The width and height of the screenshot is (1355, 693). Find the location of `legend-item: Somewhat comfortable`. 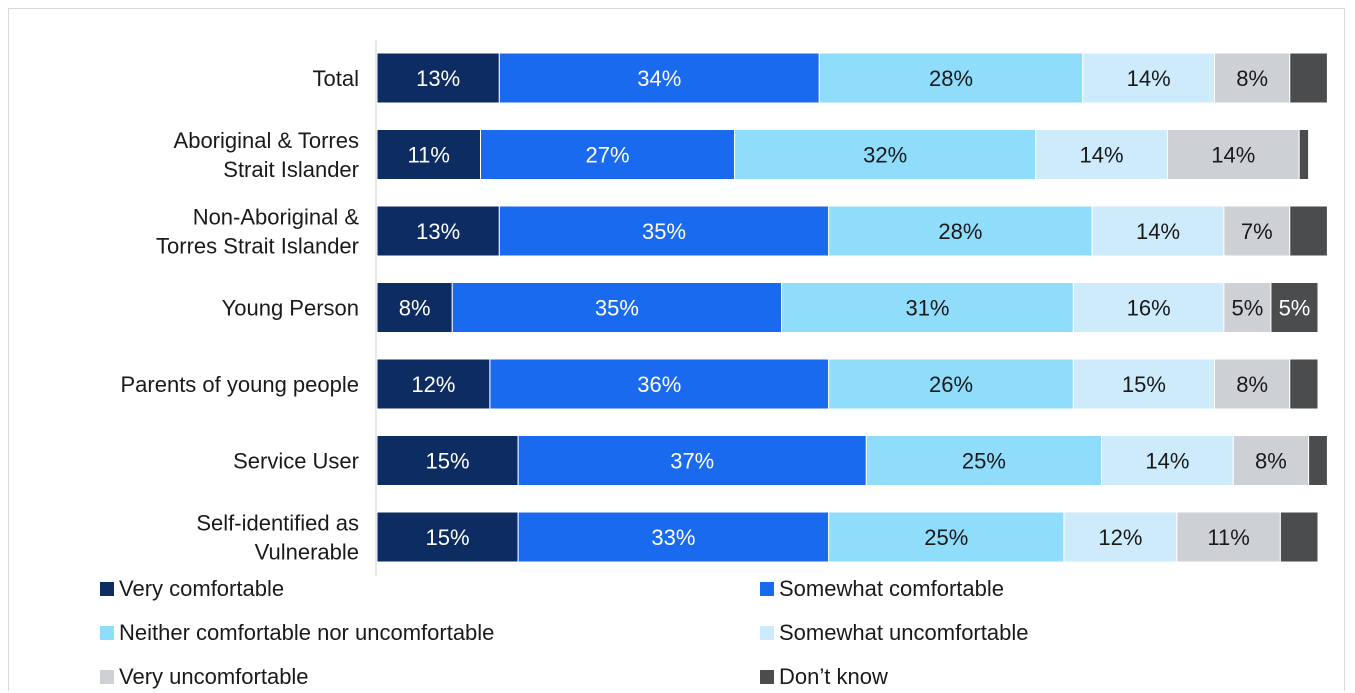

legend-item: Somewhat comfortable is located at coordinates (882, 589).